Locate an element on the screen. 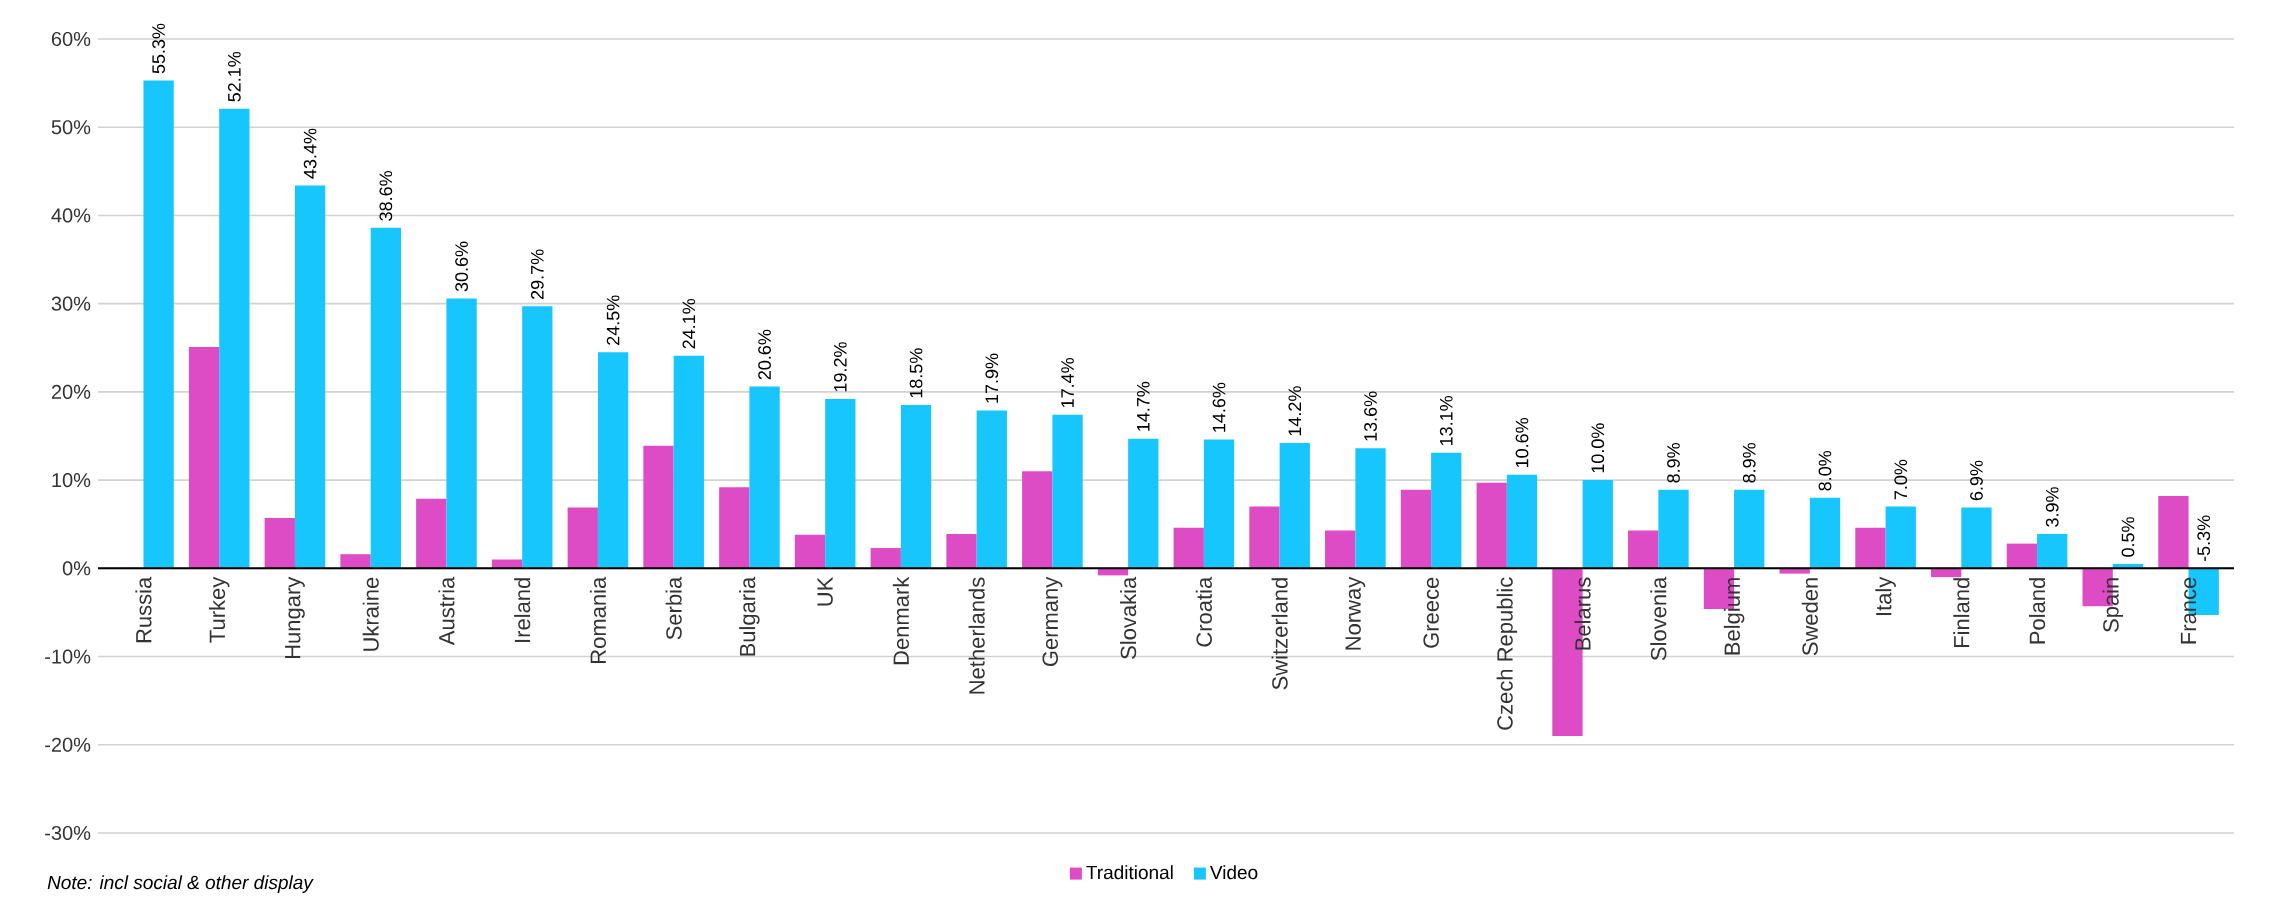 This screenshot has height=904, width=2272. data-label: 55.3% is located at coordinates (158, 48).